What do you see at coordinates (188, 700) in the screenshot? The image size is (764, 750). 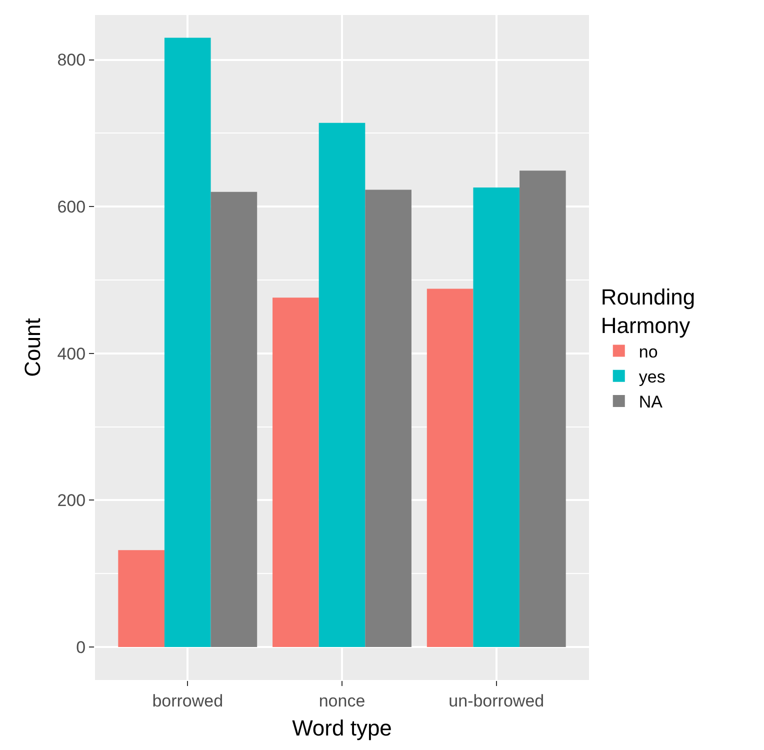 I see `x-tick-label: borrowed` at bounding box center [188, 700].